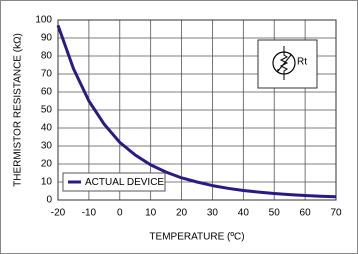  Describe the element at coordinates (47, 146) in the screenshot. I see `y-tick-label: 30` at that location.